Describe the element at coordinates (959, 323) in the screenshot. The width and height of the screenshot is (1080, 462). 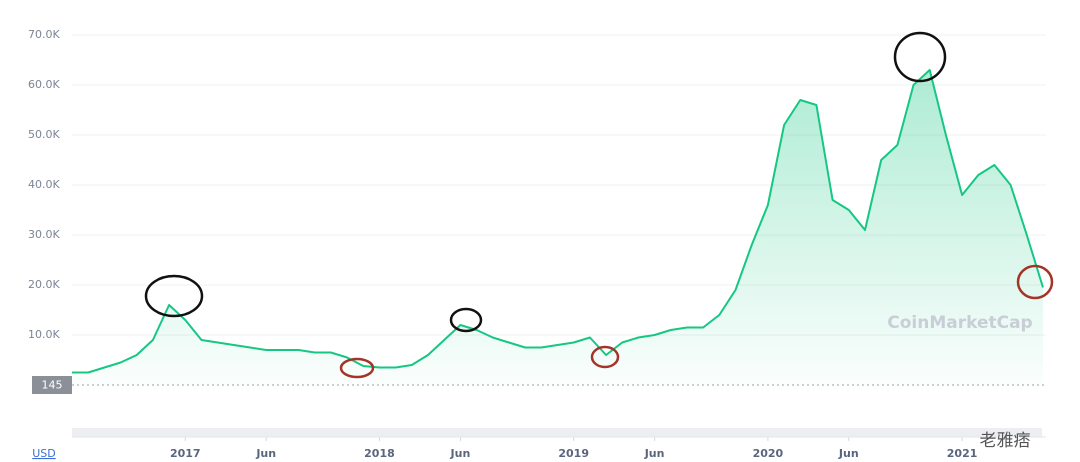
I see `watermark: CoinMarketCap` at that location.